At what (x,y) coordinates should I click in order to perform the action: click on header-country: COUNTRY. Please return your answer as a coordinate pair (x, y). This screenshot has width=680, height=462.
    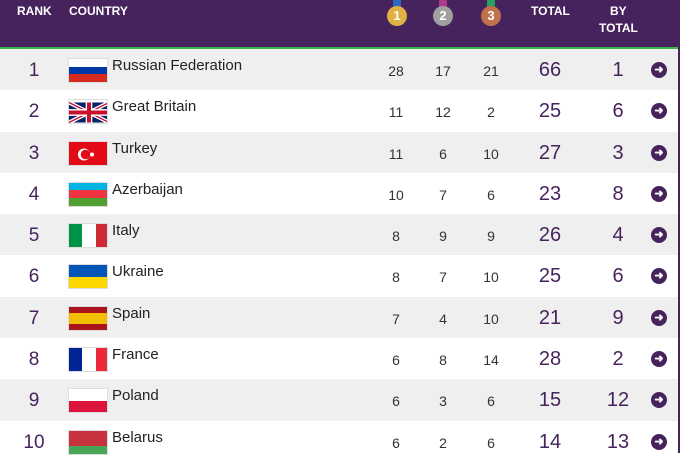
    Looking at the image, I should click on (98, 11).